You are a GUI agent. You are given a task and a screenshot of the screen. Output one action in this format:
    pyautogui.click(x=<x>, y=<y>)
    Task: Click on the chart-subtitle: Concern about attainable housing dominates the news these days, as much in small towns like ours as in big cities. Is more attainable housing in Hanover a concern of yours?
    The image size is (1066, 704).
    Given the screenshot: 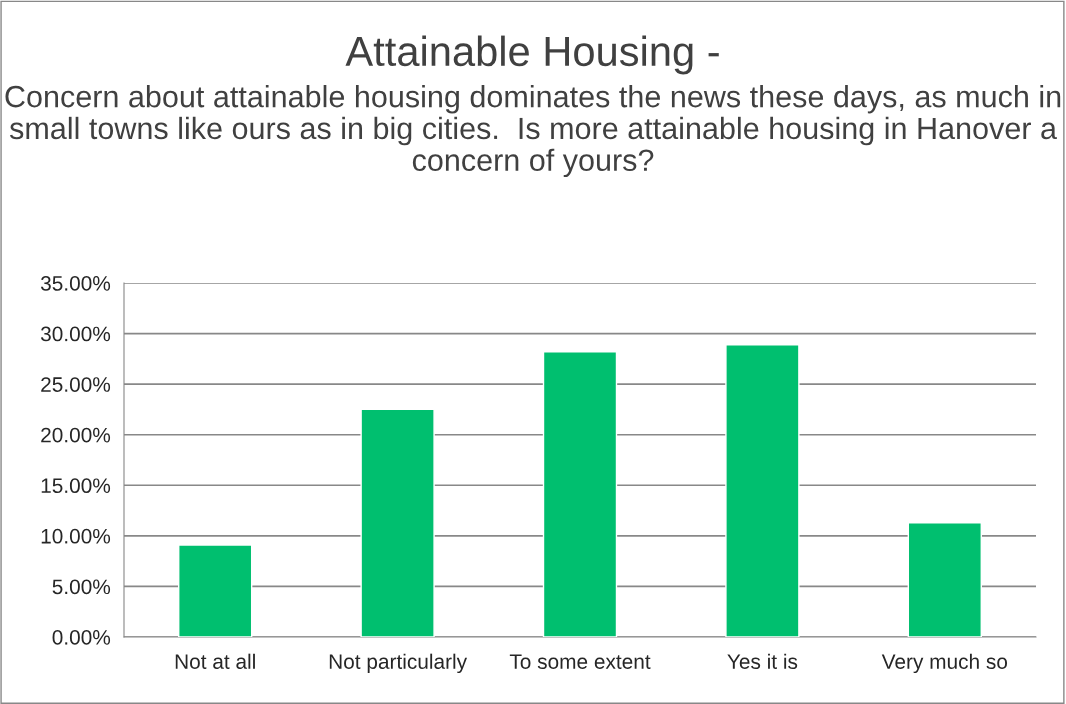 What is the action you would take?
    pyautogui.click(x=533, y=131)
    